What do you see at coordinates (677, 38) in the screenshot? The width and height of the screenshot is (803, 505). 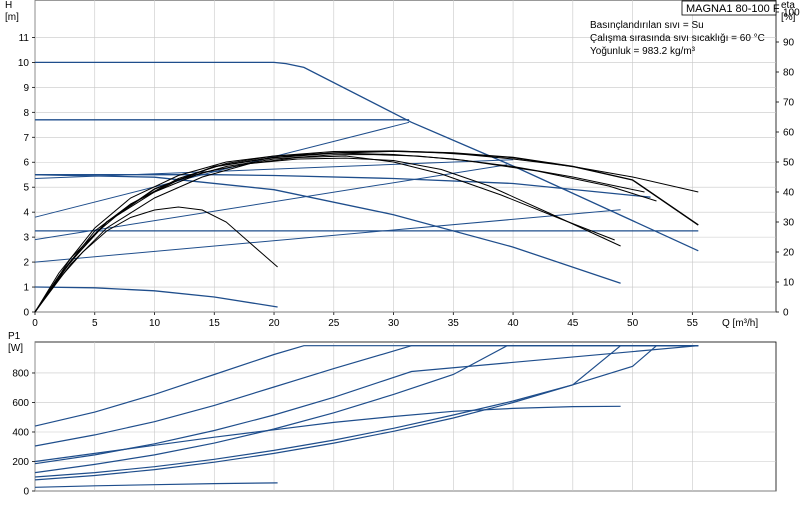 I see `annotation-temperature: Çalışma sırasında sıvı sıcaklığı = 60 °C` at bounding box center [677, 38].